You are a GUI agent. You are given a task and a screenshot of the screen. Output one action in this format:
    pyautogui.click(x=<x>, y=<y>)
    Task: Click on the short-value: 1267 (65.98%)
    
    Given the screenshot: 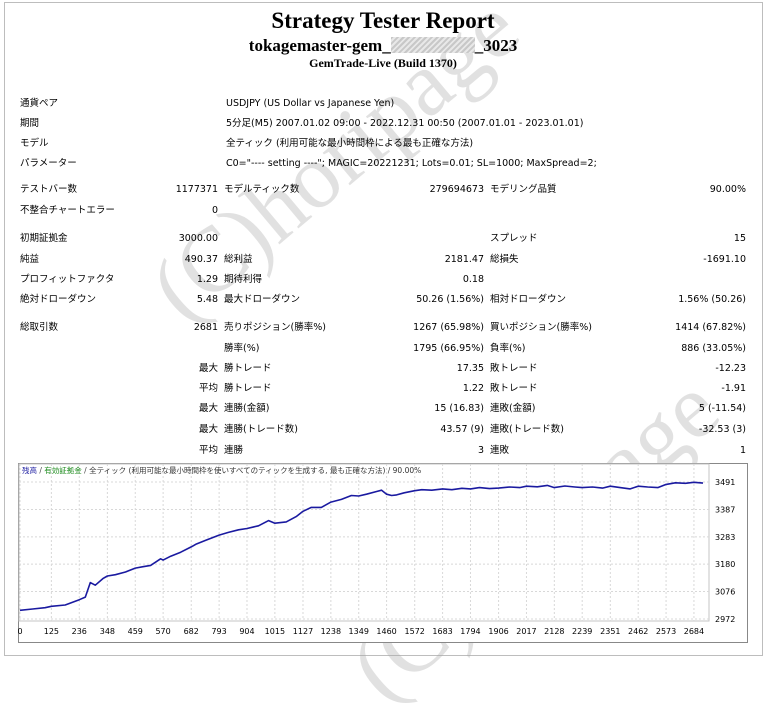 What is the action you would take?
    pyautogui.click(x=448, y=327)
    